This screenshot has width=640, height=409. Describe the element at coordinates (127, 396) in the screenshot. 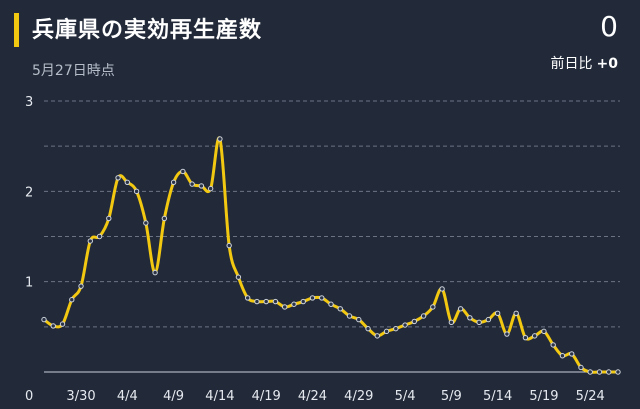

I see `x-tick-label: 4/4` at that location.